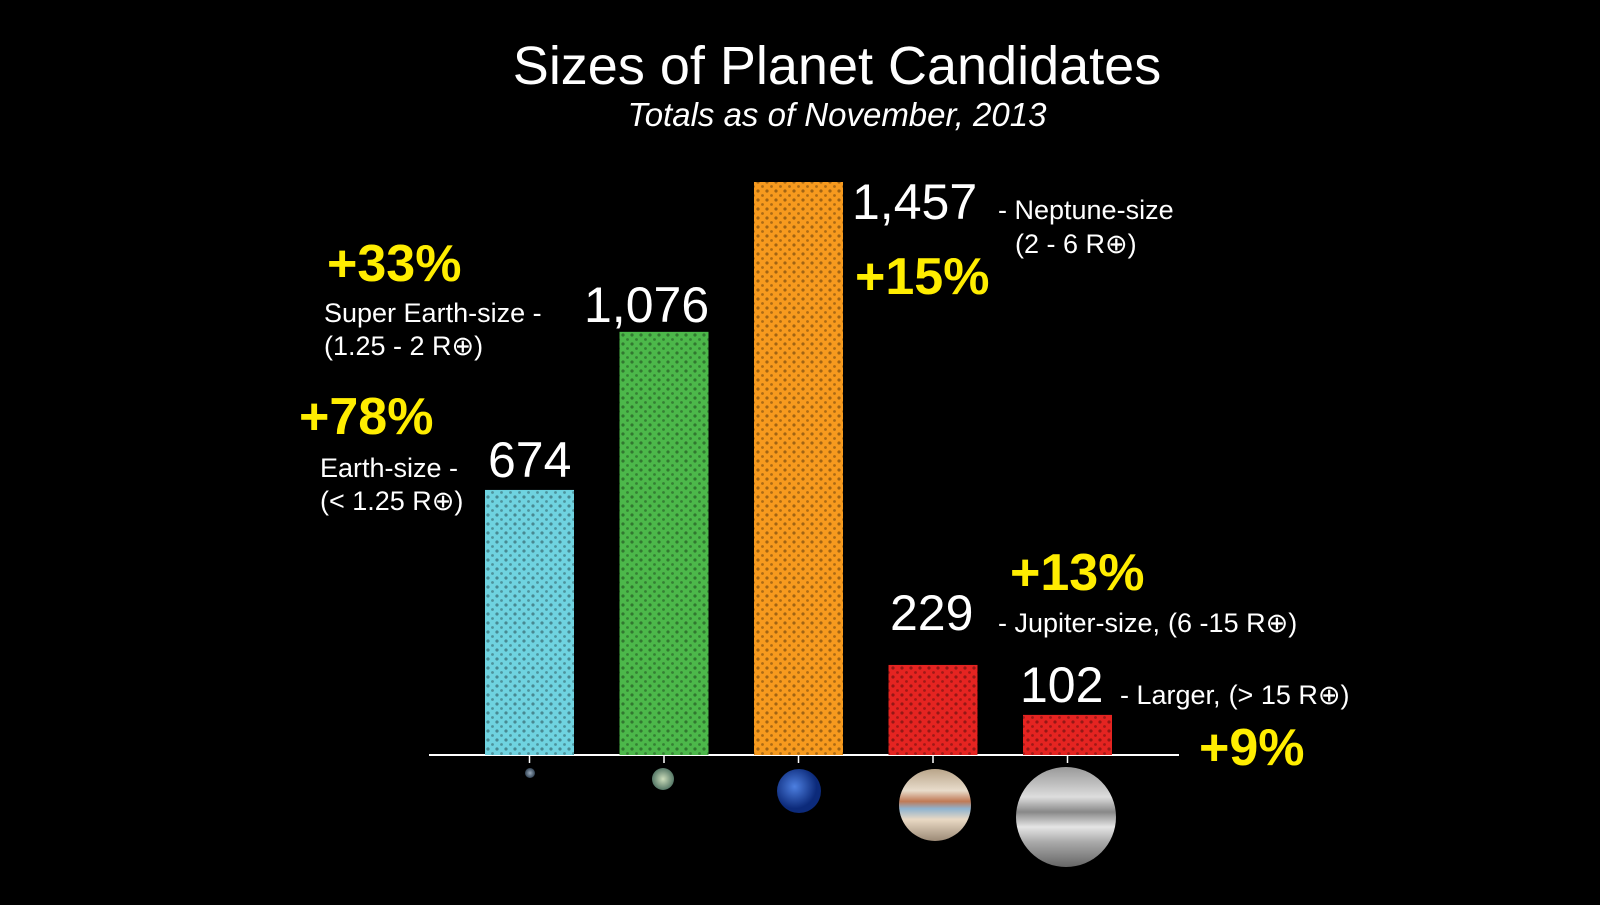 The height and width of the screenshot is (905, 1600). Describe the element at coordinates (1289, 695) in the screenshot. I see `range-label: (> 15 R⊕)` at that location.